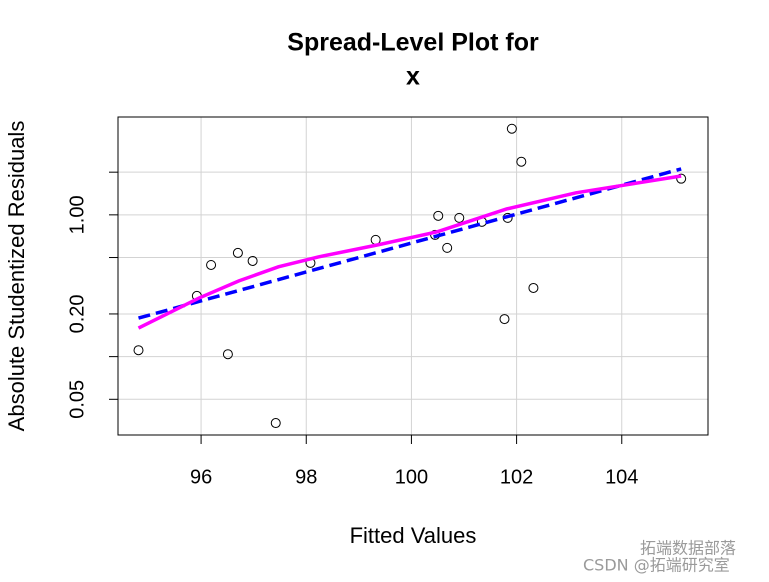 The image size is (769, 582). Describe the element at coordinates (411, 477) in the screenshot. I see `x-tick-label: 100` at that location.